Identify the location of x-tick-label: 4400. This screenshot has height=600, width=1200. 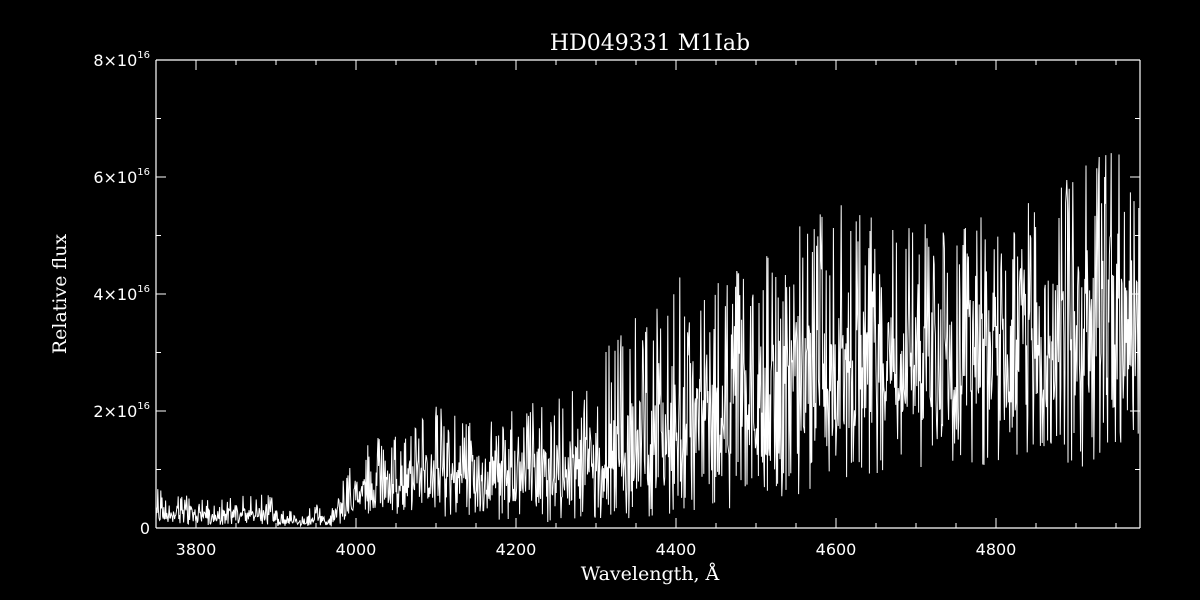
(676, 549).